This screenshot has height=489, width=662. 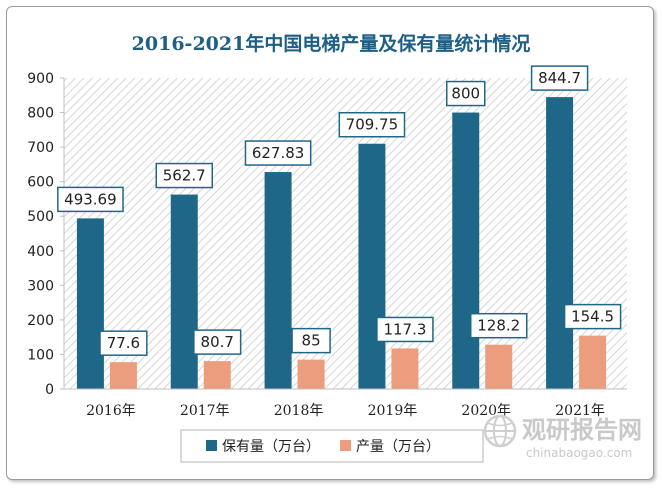 I want to click on svg-text: 493.69, so click(x=90, y=199).